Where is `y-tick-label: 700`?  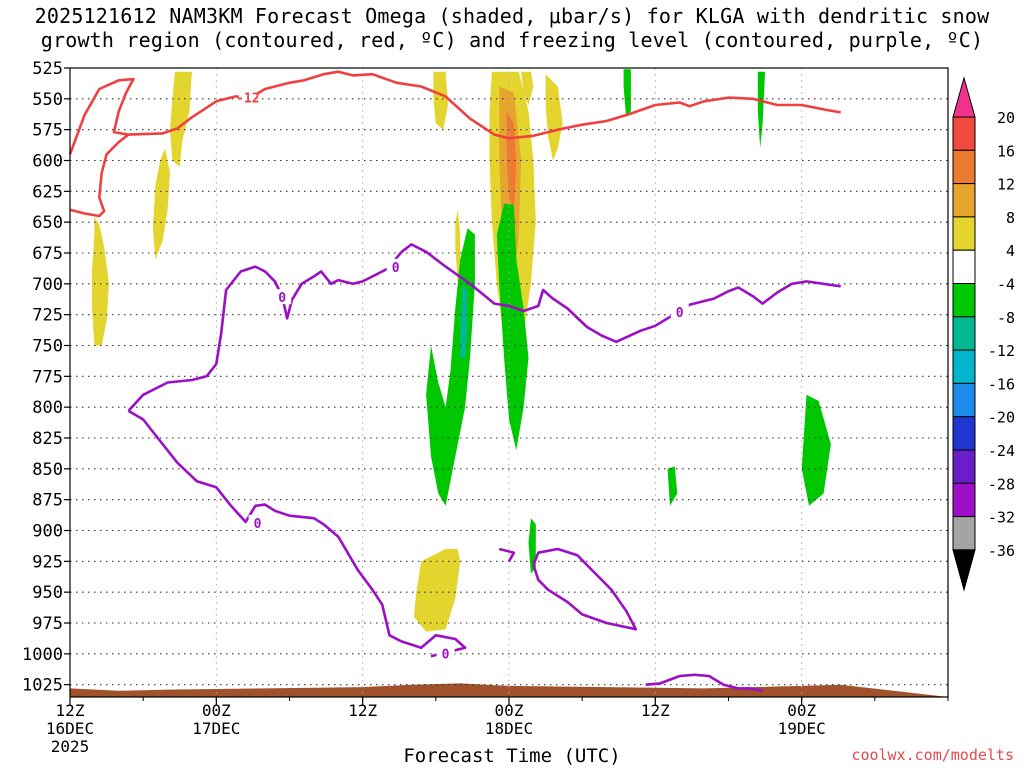 y-tick-label: 700 is located at coordinates (47, 285).